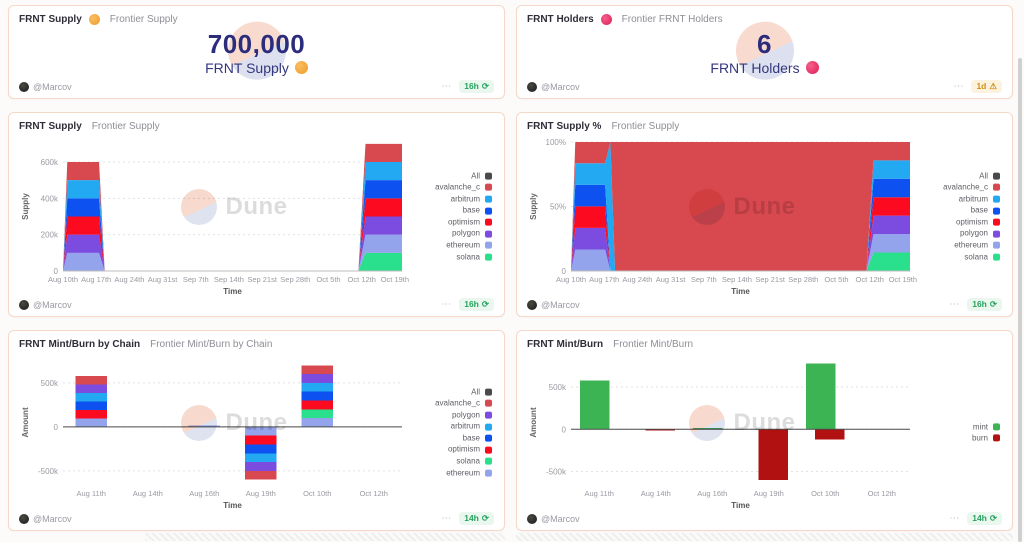 The height and width of the screenshot is (542, 1024). What do you see at coordinates (96, 279) in the screenshot?
I see `axis-text: Aug 17th` at bounding box center [96, 279].